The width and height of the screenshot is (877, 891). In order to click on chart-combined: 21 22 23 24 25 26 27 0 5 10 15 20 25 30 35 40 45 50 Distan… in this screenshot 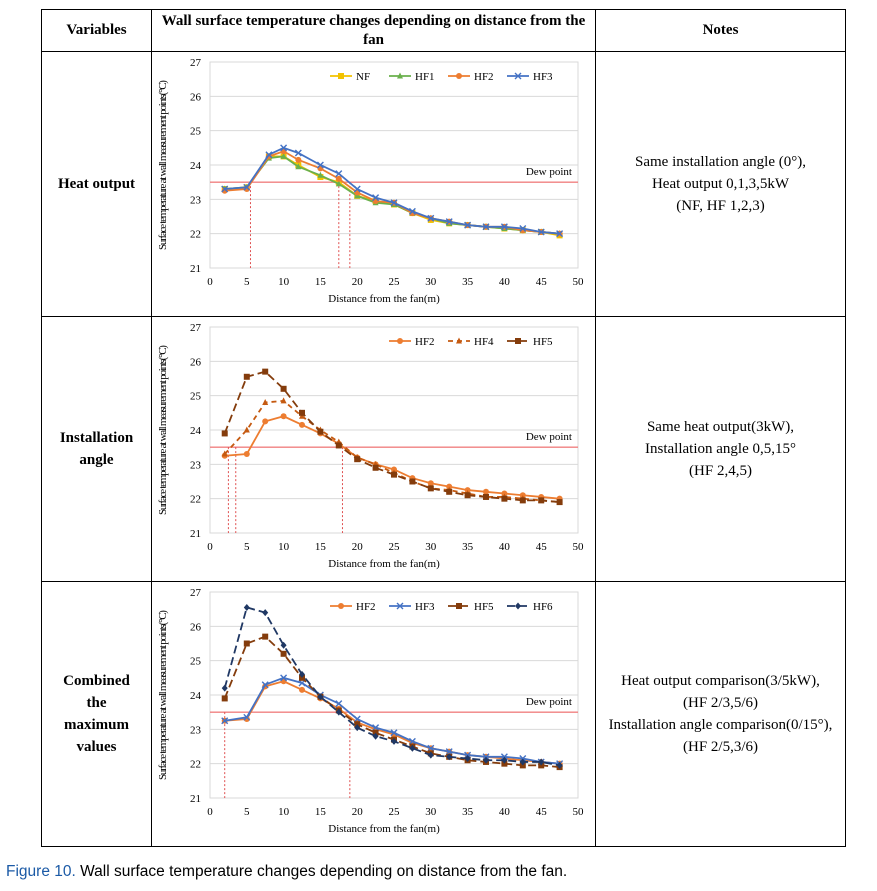, I will do `click(370, 711)`.